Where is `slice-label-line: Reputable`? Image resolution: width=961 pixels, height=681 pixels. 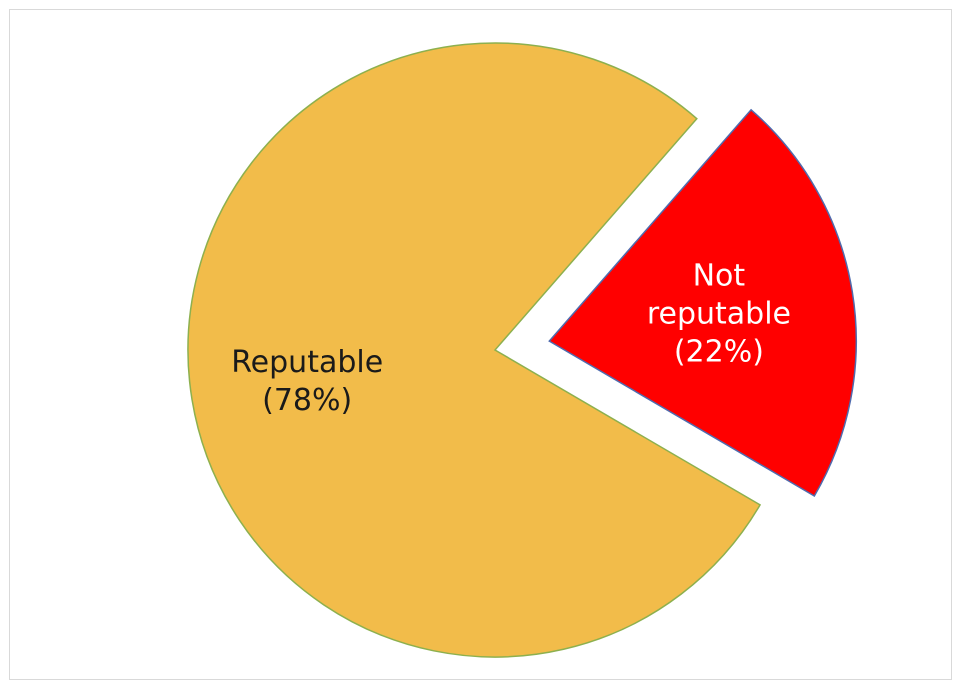 slice-label-line: Reputable is located at coordinates (307, 362).